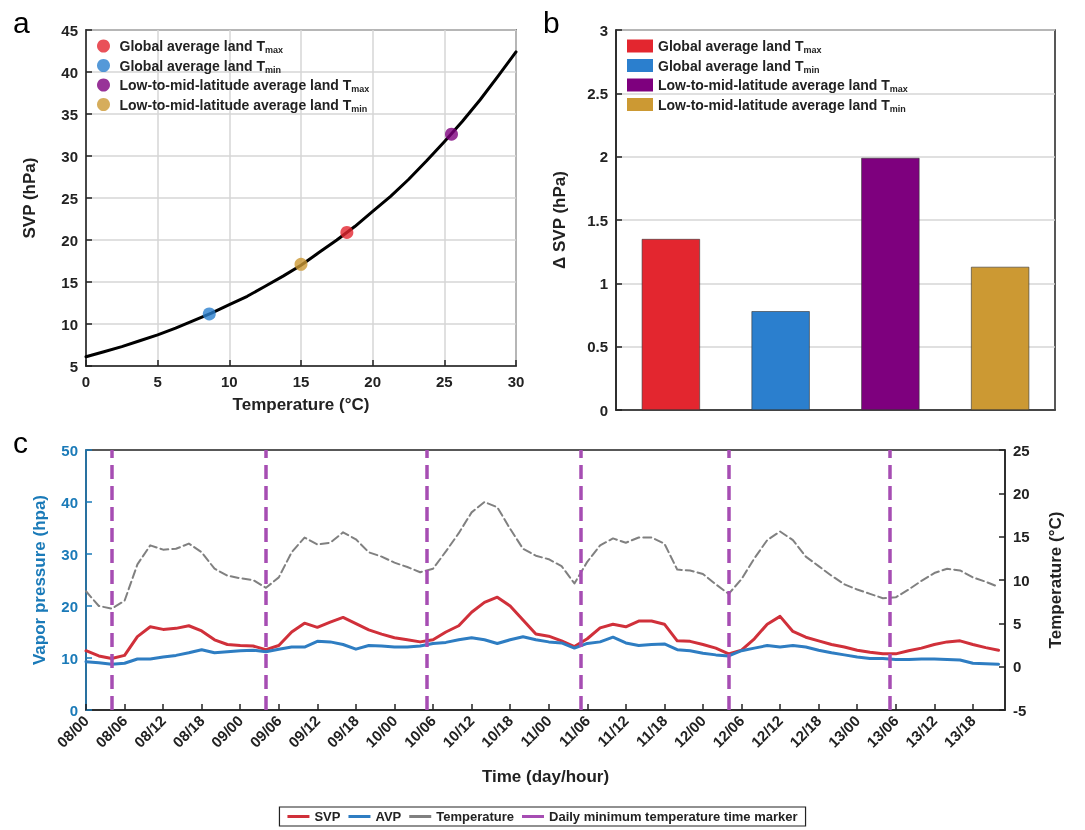  Describe the element at coordinates (301, 381) in the screenshot. I see `x-tick-label: 15` at that location.